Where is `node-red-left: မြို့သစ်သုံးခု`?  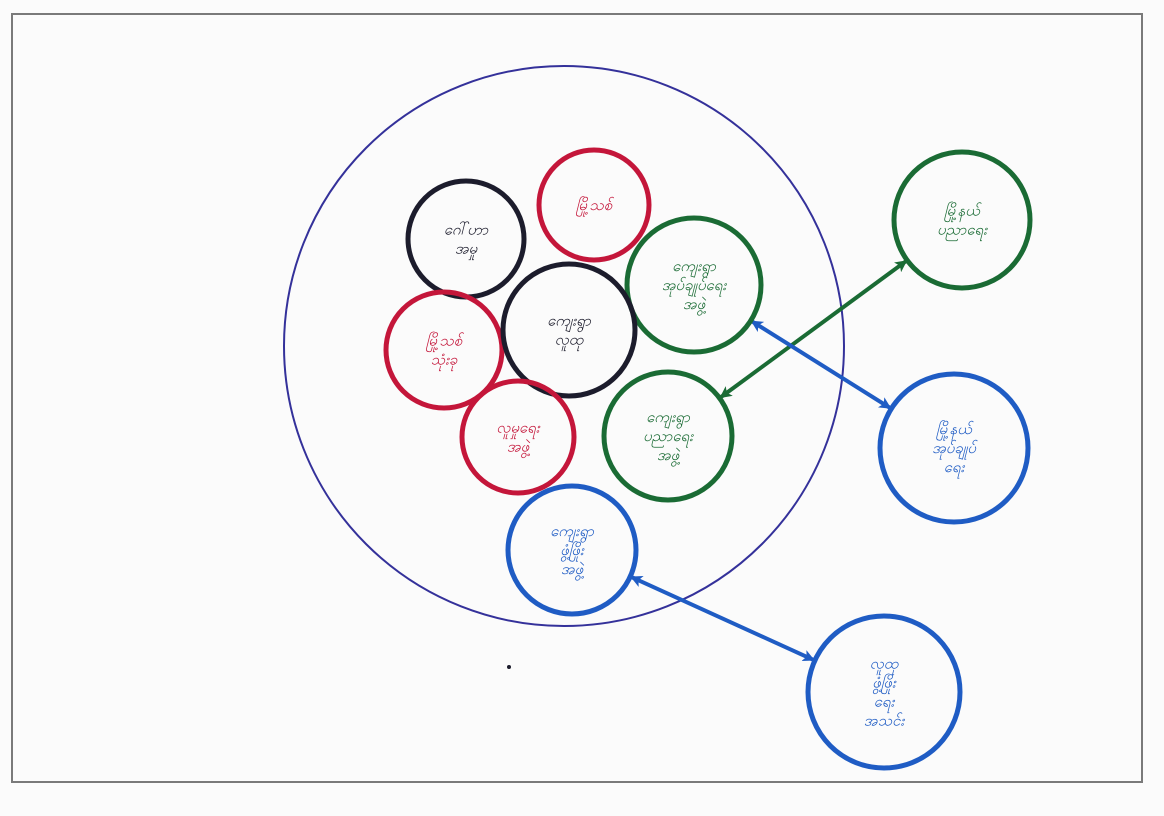
node-red-left: မြို့သစ်သုံးခု is located at coordinates (444, 350).